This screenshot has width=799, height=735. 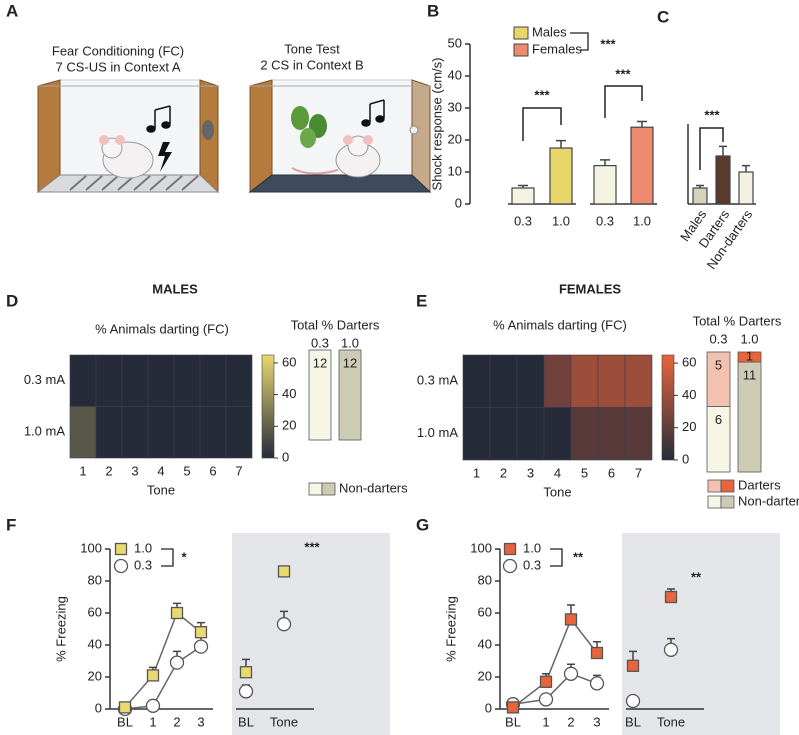 I want to click on panel-label: F, so click(x=11, y=524).